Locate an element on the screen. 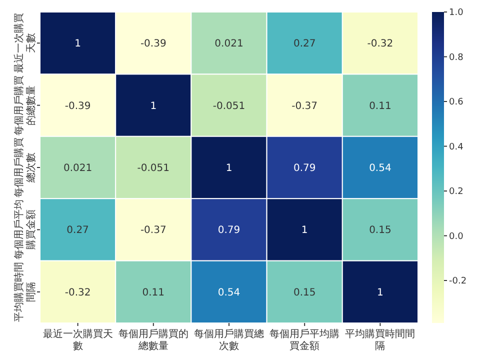 The width and height of the screenshot is (480, 363). color-bar-label: 0.8 is located at coordinates (456, 57).